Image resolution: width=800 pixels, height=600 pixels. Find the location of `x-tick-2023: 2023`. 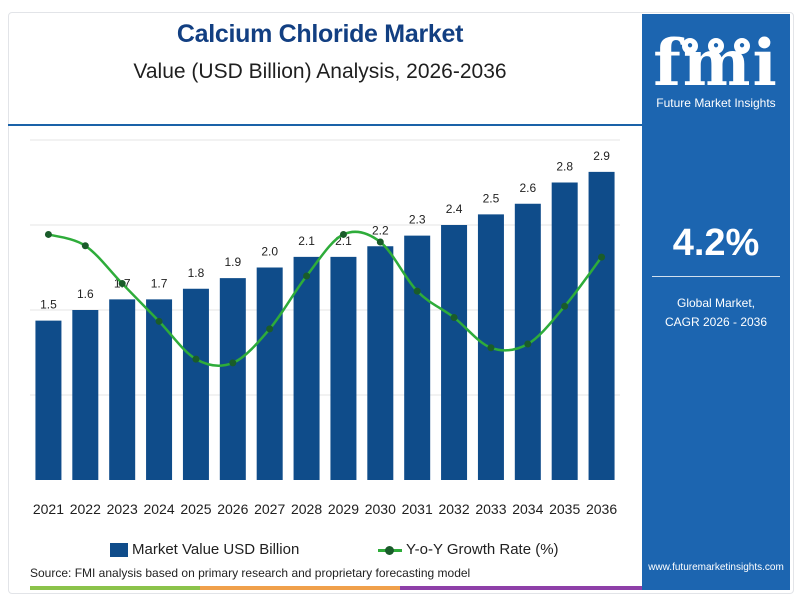

x-tick-2023: 2023 is located at coordinates (122, 509).